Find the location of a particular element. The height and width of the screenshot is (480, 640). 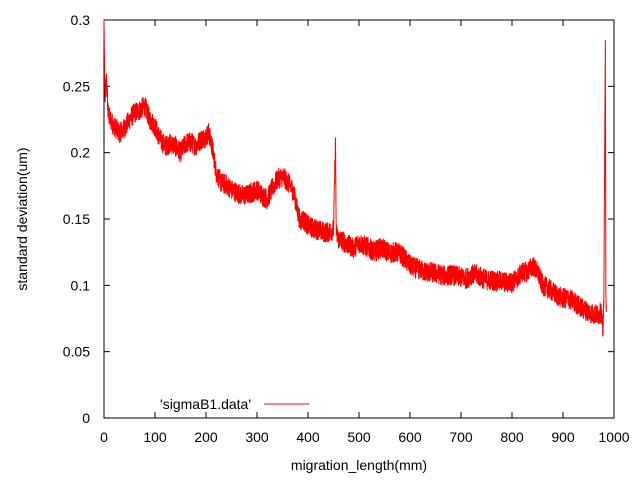

x-tick-label: 800 is located at coordinates (512, 437).